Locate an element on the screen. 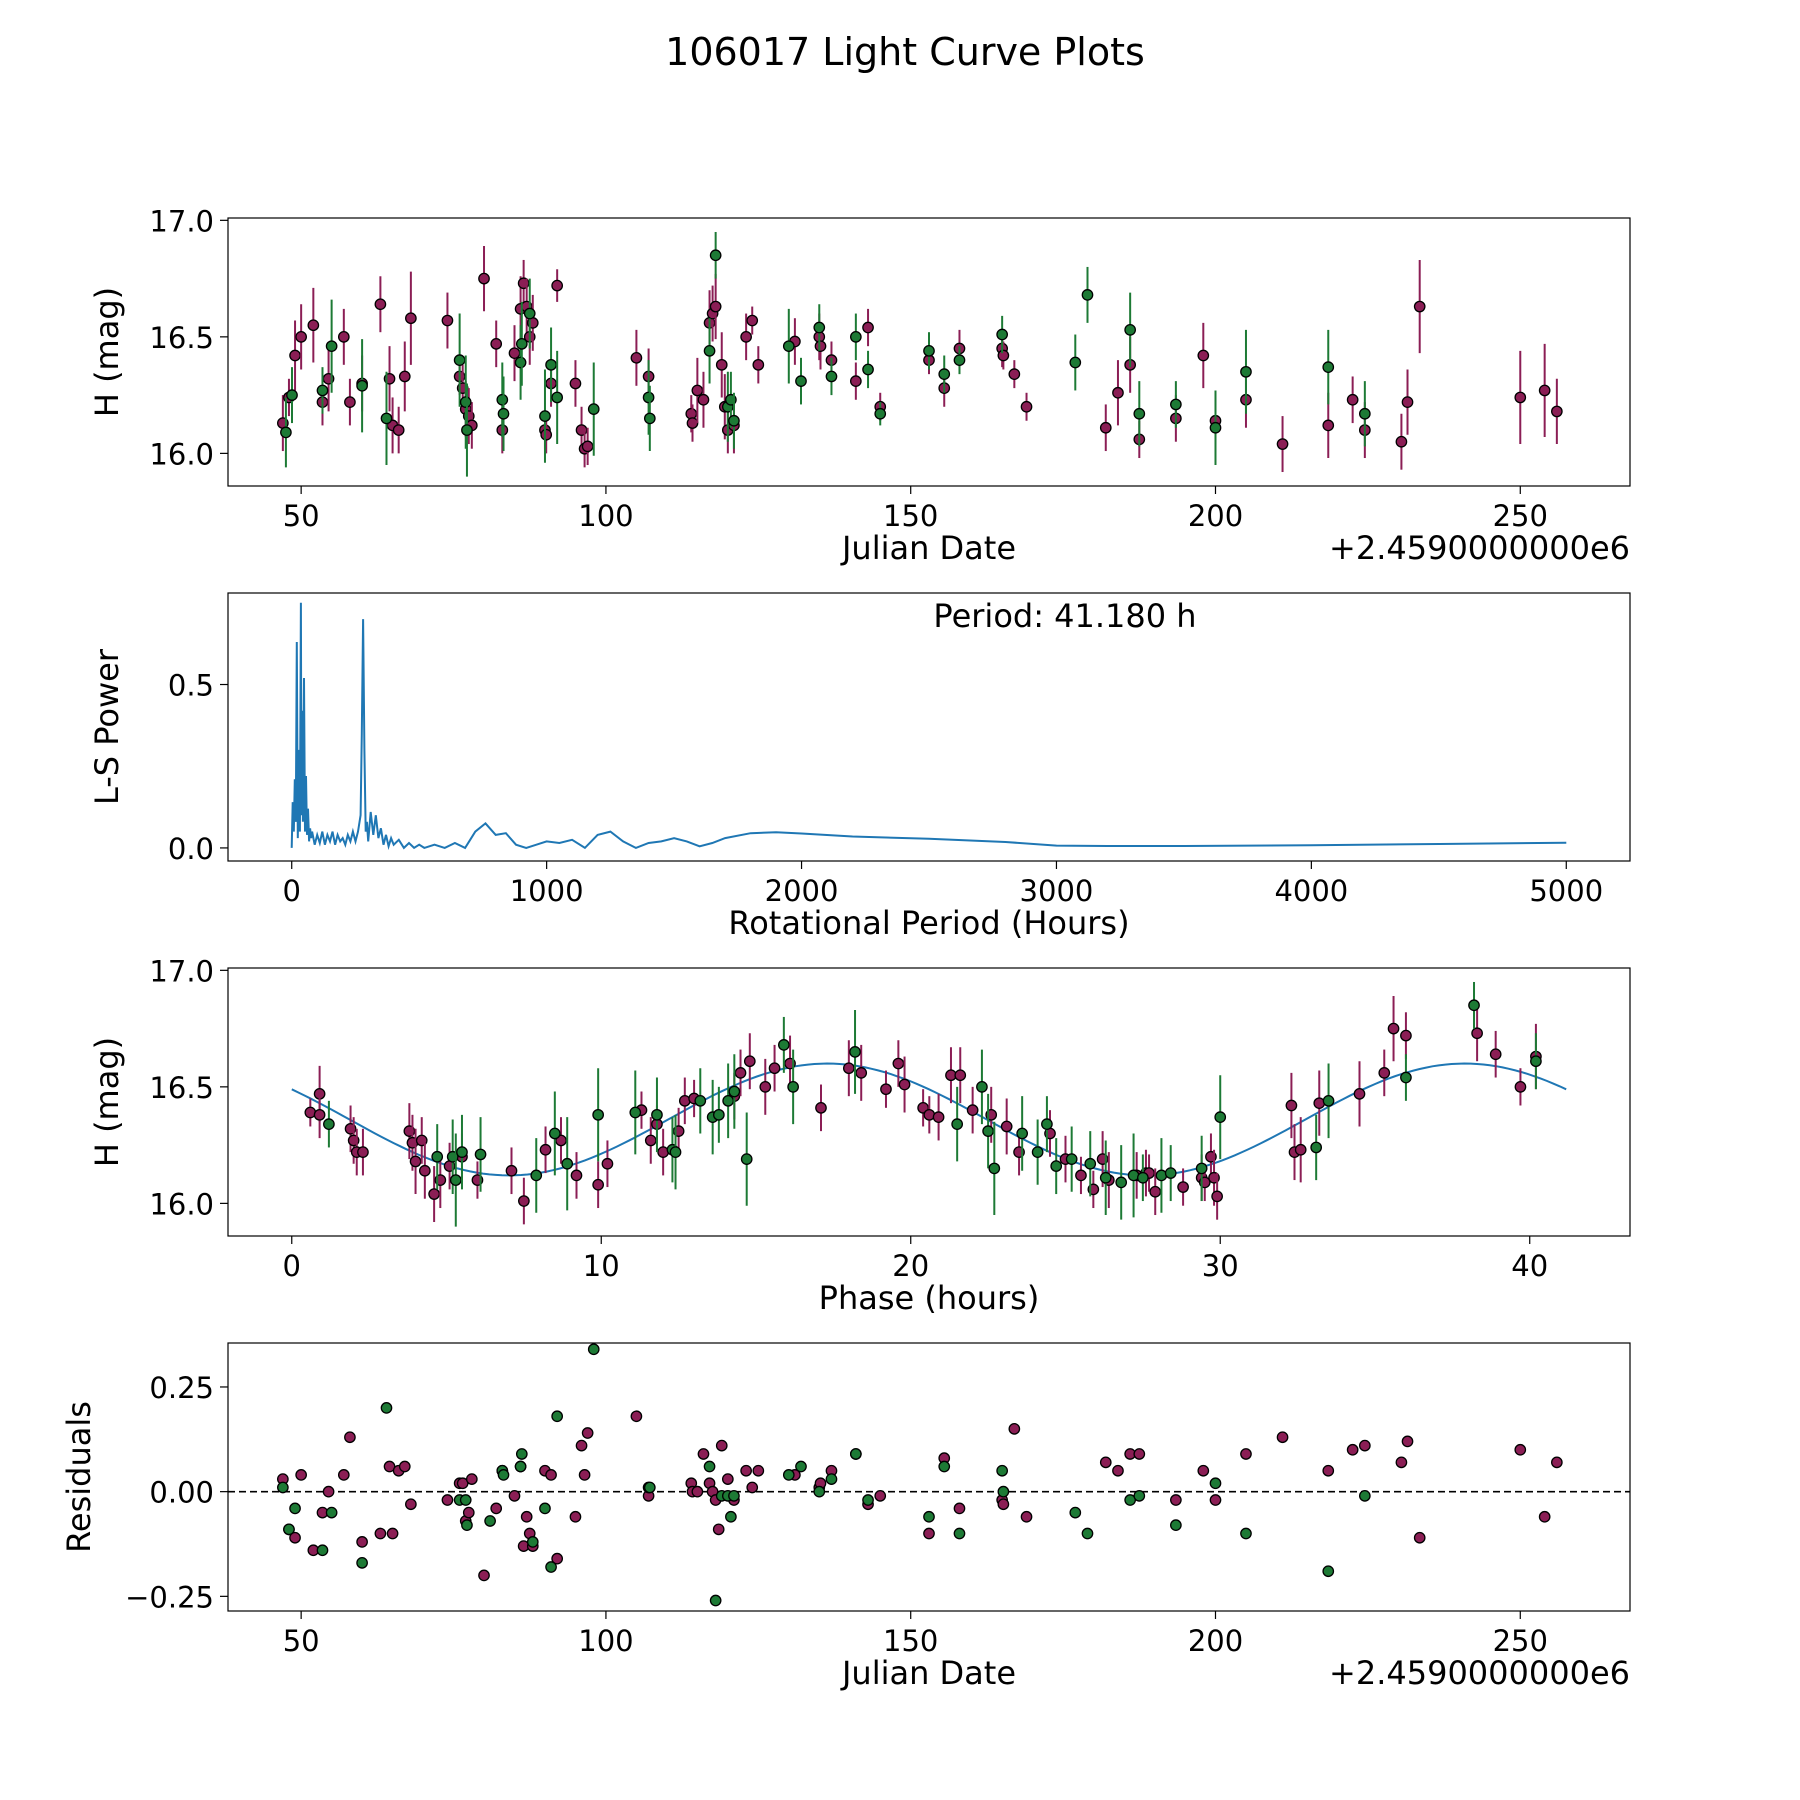  phased-xtick-label: 40 is located at coordinates (1529, 1266).